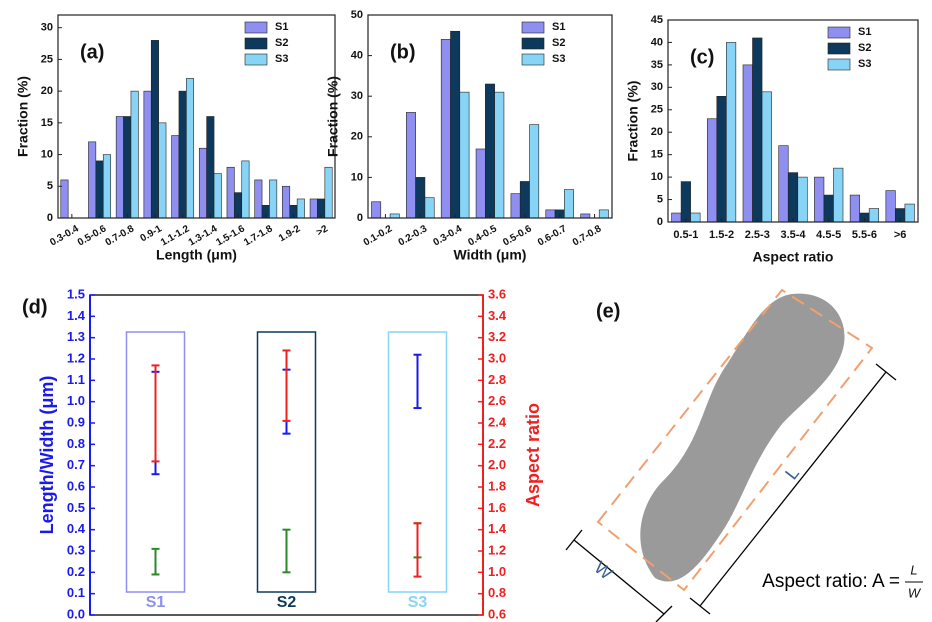  Describe the element at coordinates (793, 257) in the screenshot. I see `x-axis-label: Aspect ratio` at that location.